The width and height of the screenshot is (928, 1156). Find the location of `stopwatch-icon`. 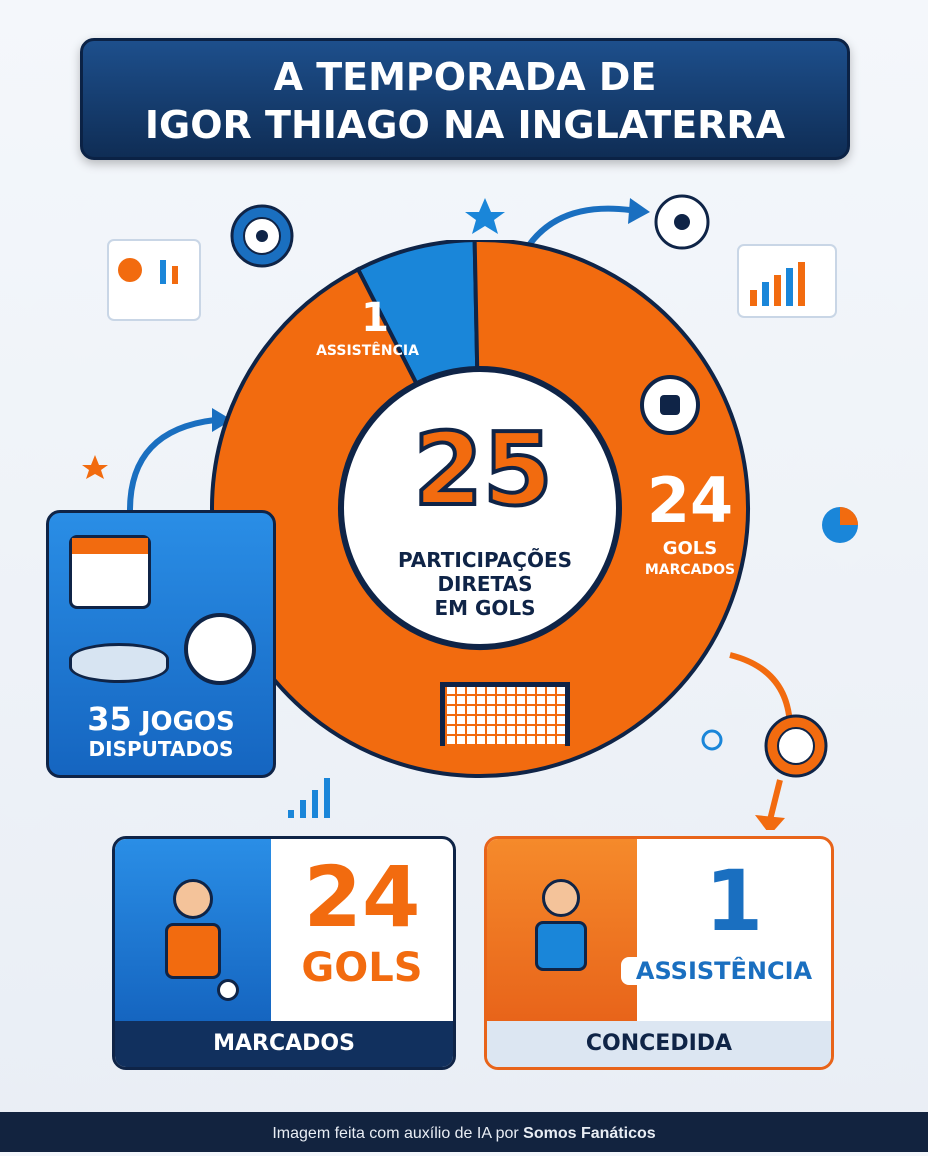

stopwatch-icon is located at coordinates (220, 649).